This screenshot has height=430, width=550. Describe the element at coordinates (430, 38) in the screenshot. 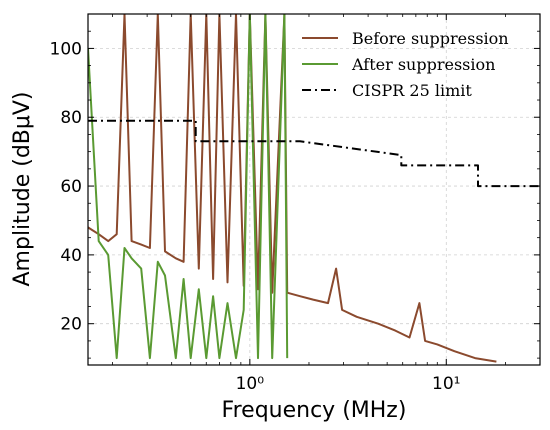

I see `legend-label: Before suppression` at that location.